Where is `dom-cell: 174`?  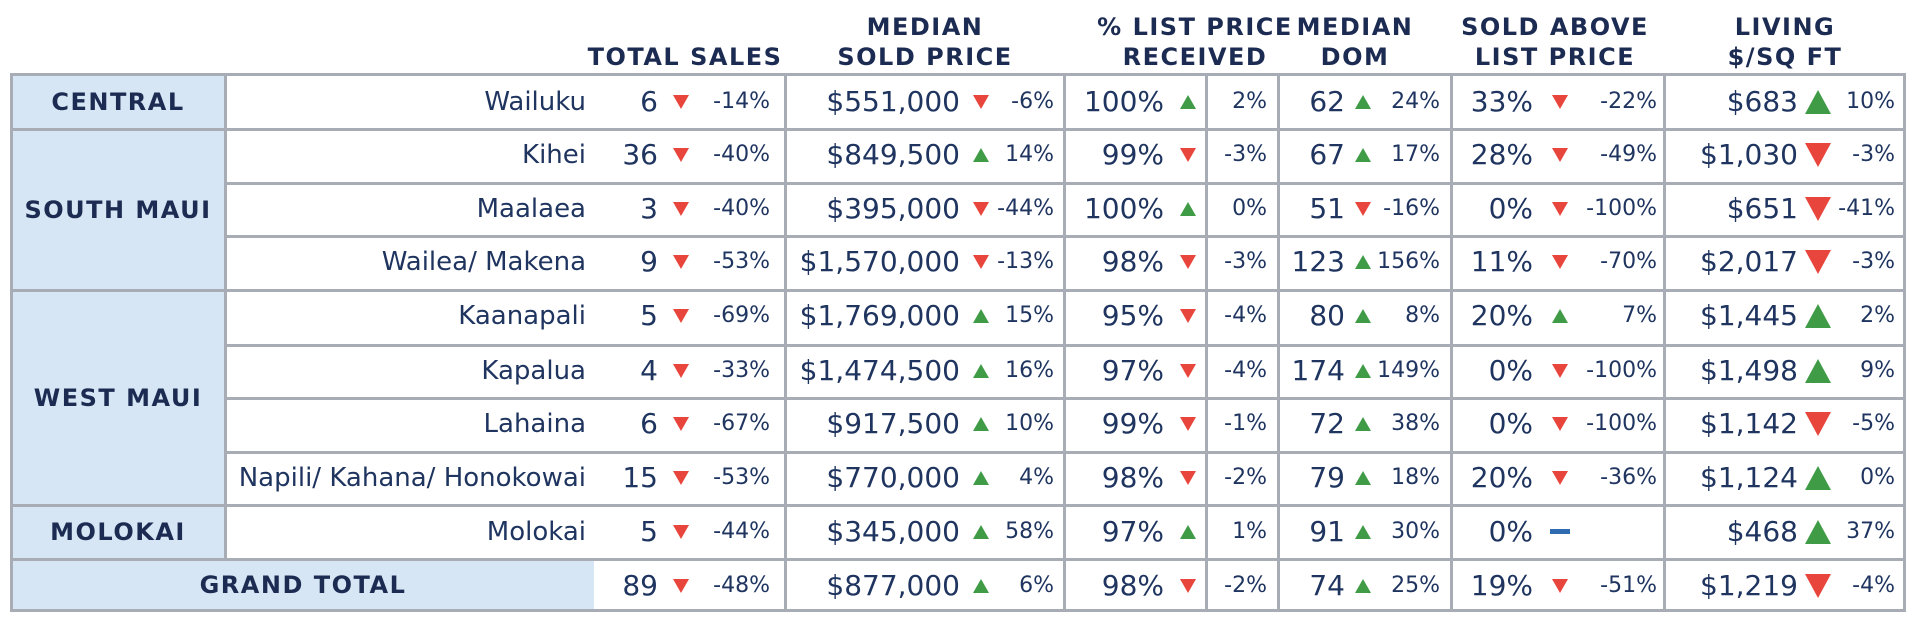
dom-cell: 174 is located at coordinates (1318, 370).